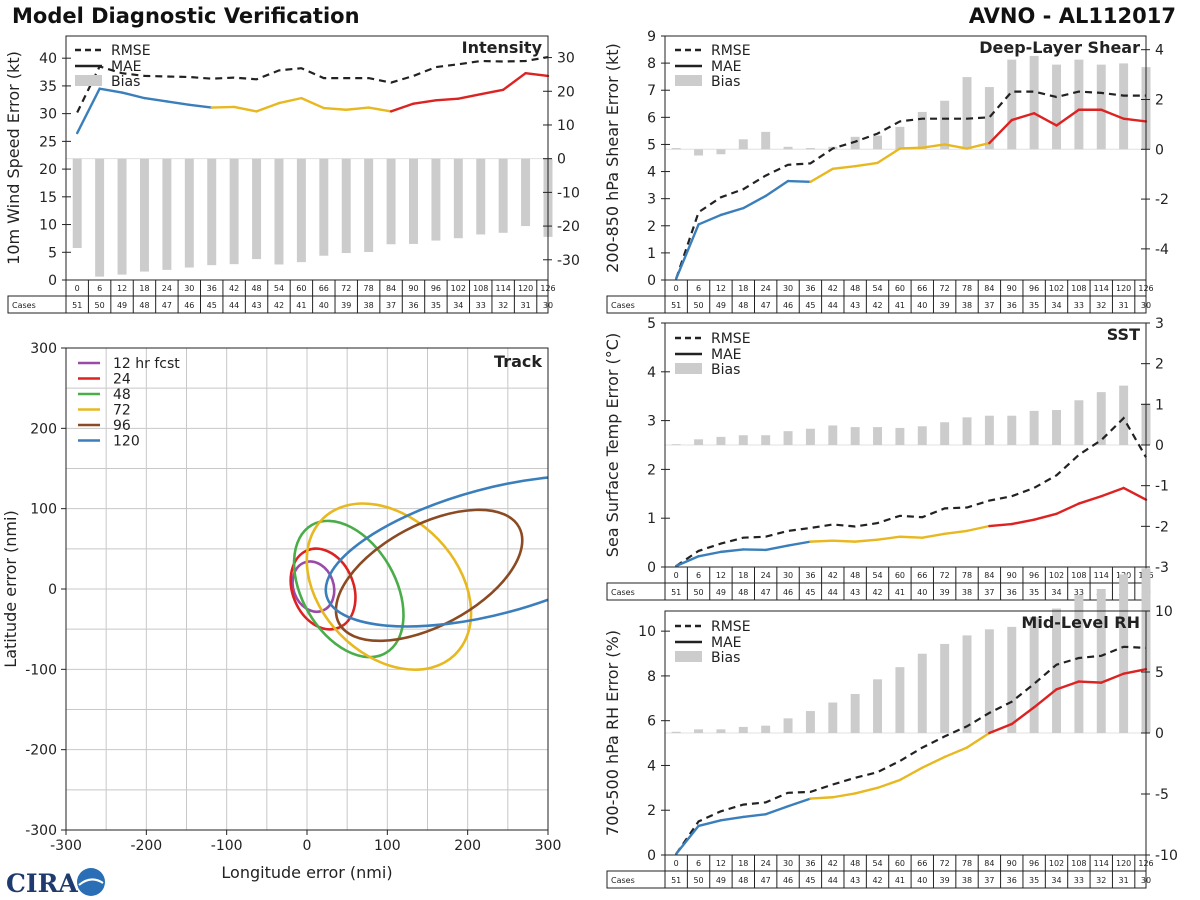 This screenshot has height=900, width=1200. Describe the element at coordinates (1146, 880) in the screenshot. I see `cases-value: 30` at that location.